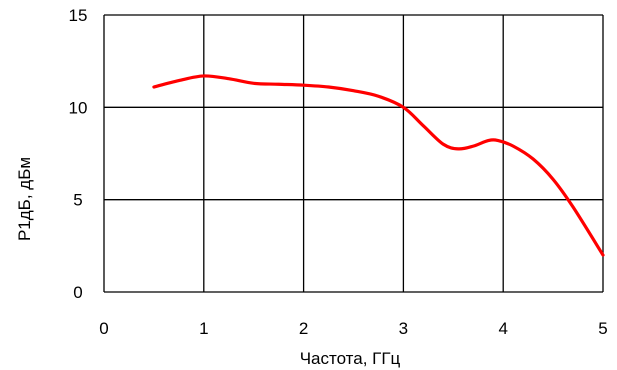 The height and width of the screenshot is (370, 617). I want to click on y-tick-label: 5, so click(77, 200).